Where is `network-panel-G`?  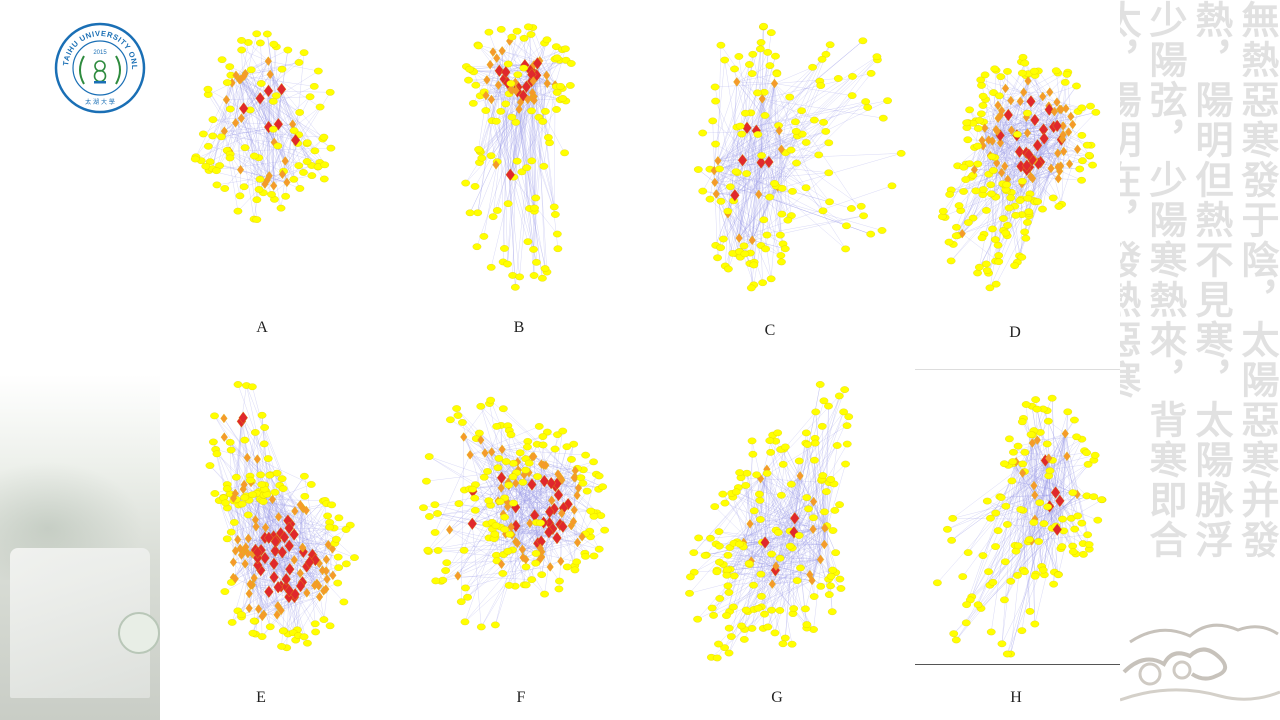 network-panel-G is located at coordinates (780, 520).